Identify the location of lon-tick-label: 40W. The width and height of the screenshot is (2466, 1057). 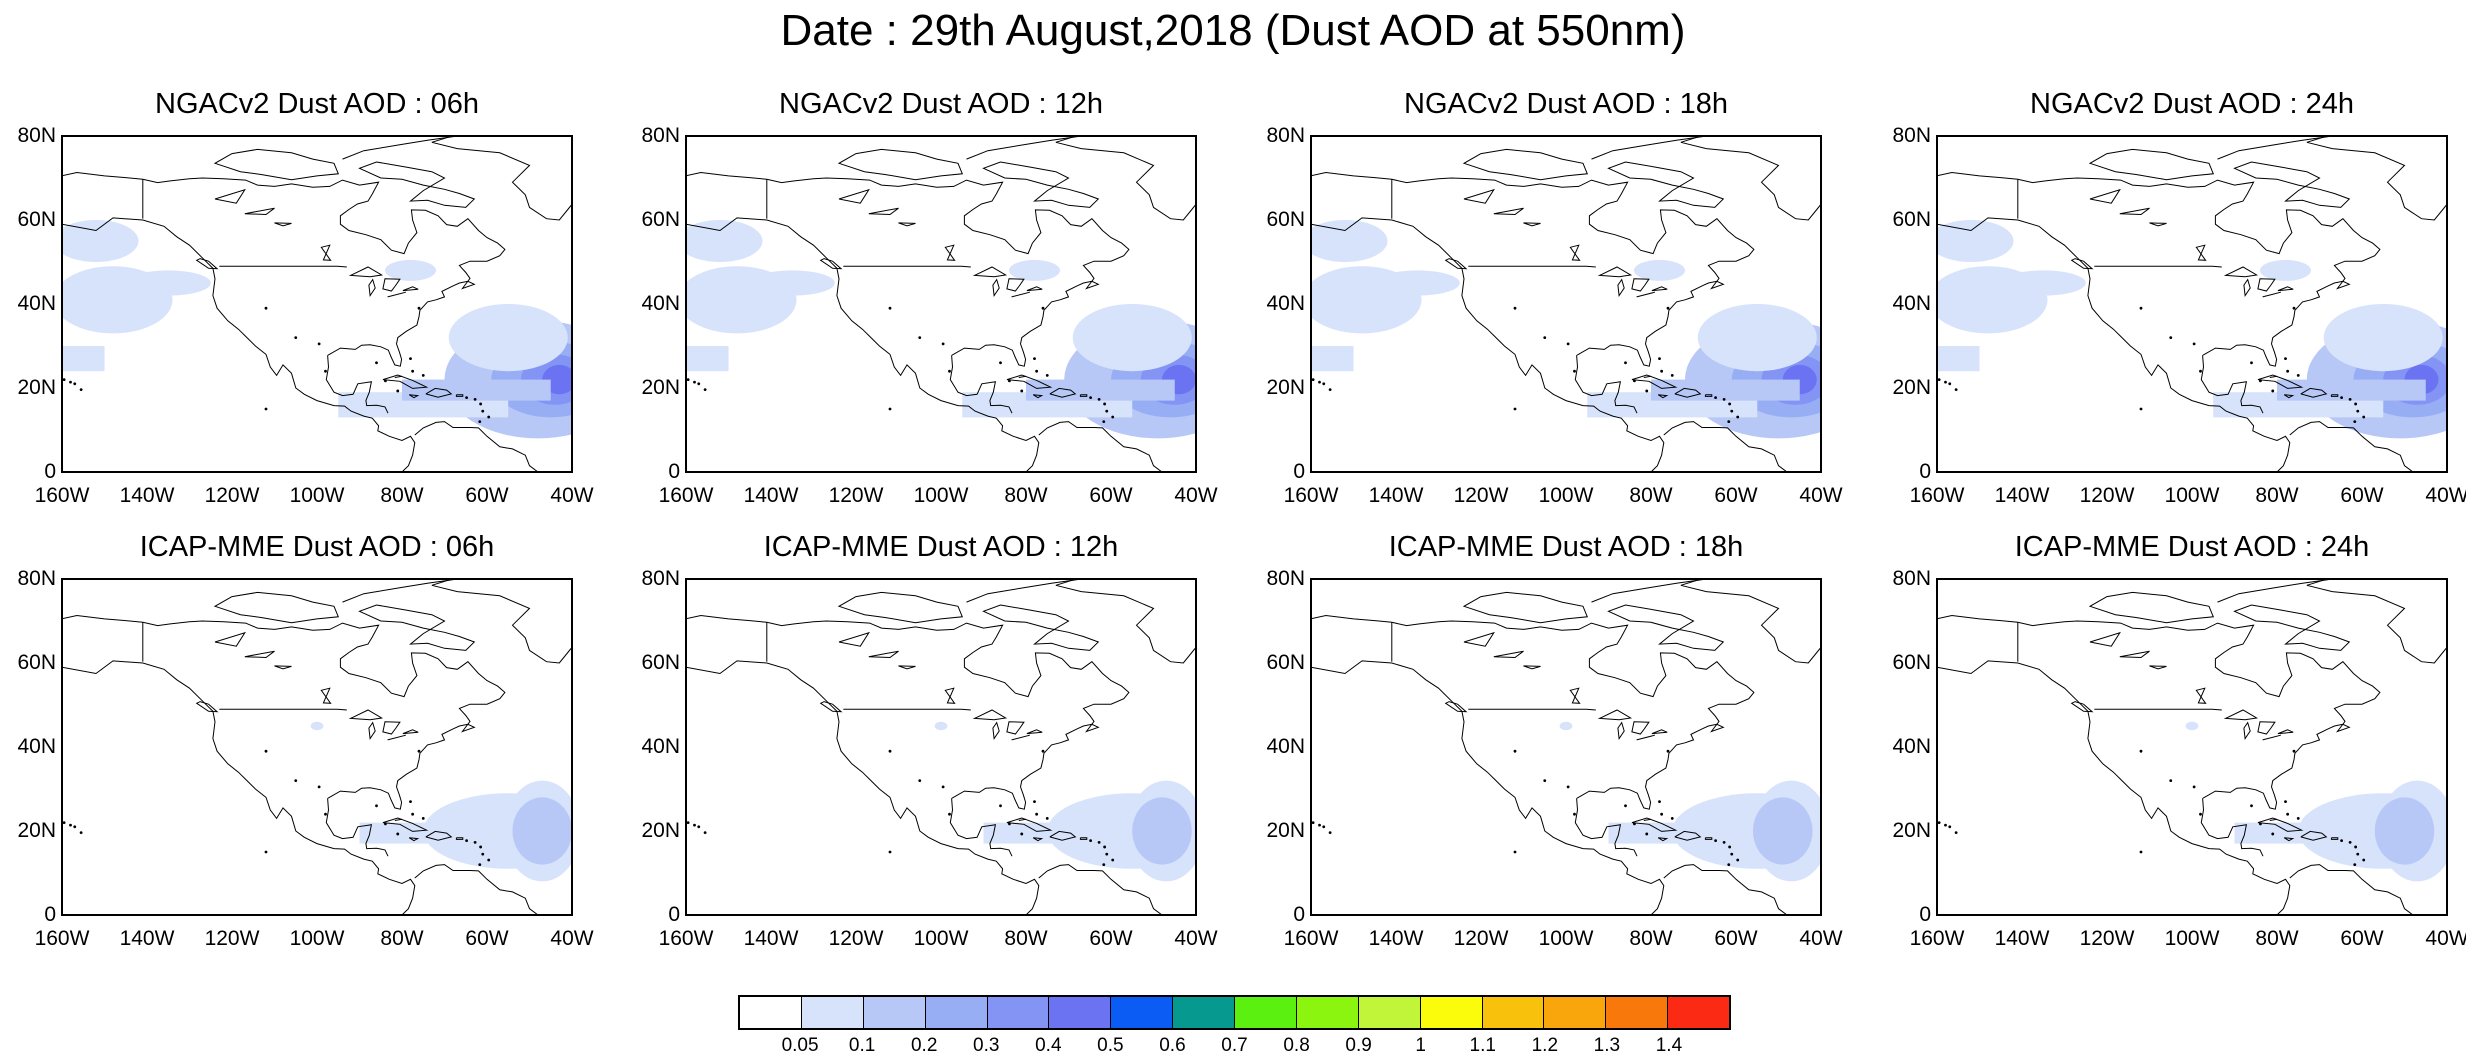
(1821, 495).